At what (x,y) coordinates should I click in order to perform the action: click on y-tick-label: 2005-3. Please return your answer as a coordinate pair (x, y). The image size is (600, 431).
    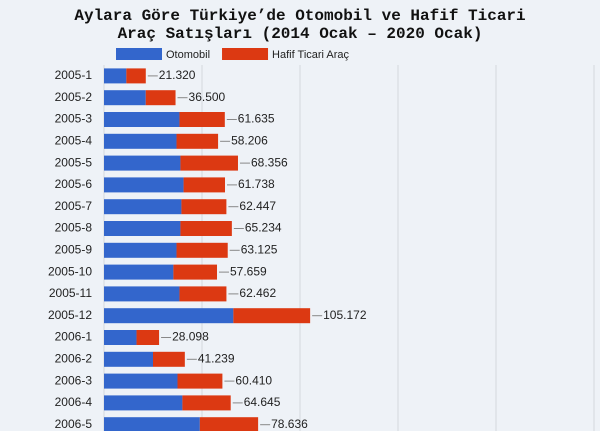
    Looking at the image, I should click on (74, 119).